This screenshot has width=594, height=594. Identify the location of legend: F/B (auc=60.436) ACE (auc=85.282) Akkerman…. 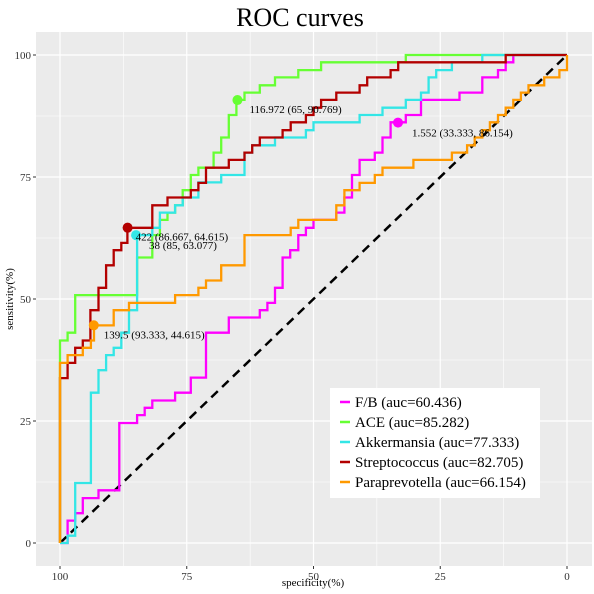
(435, 443).